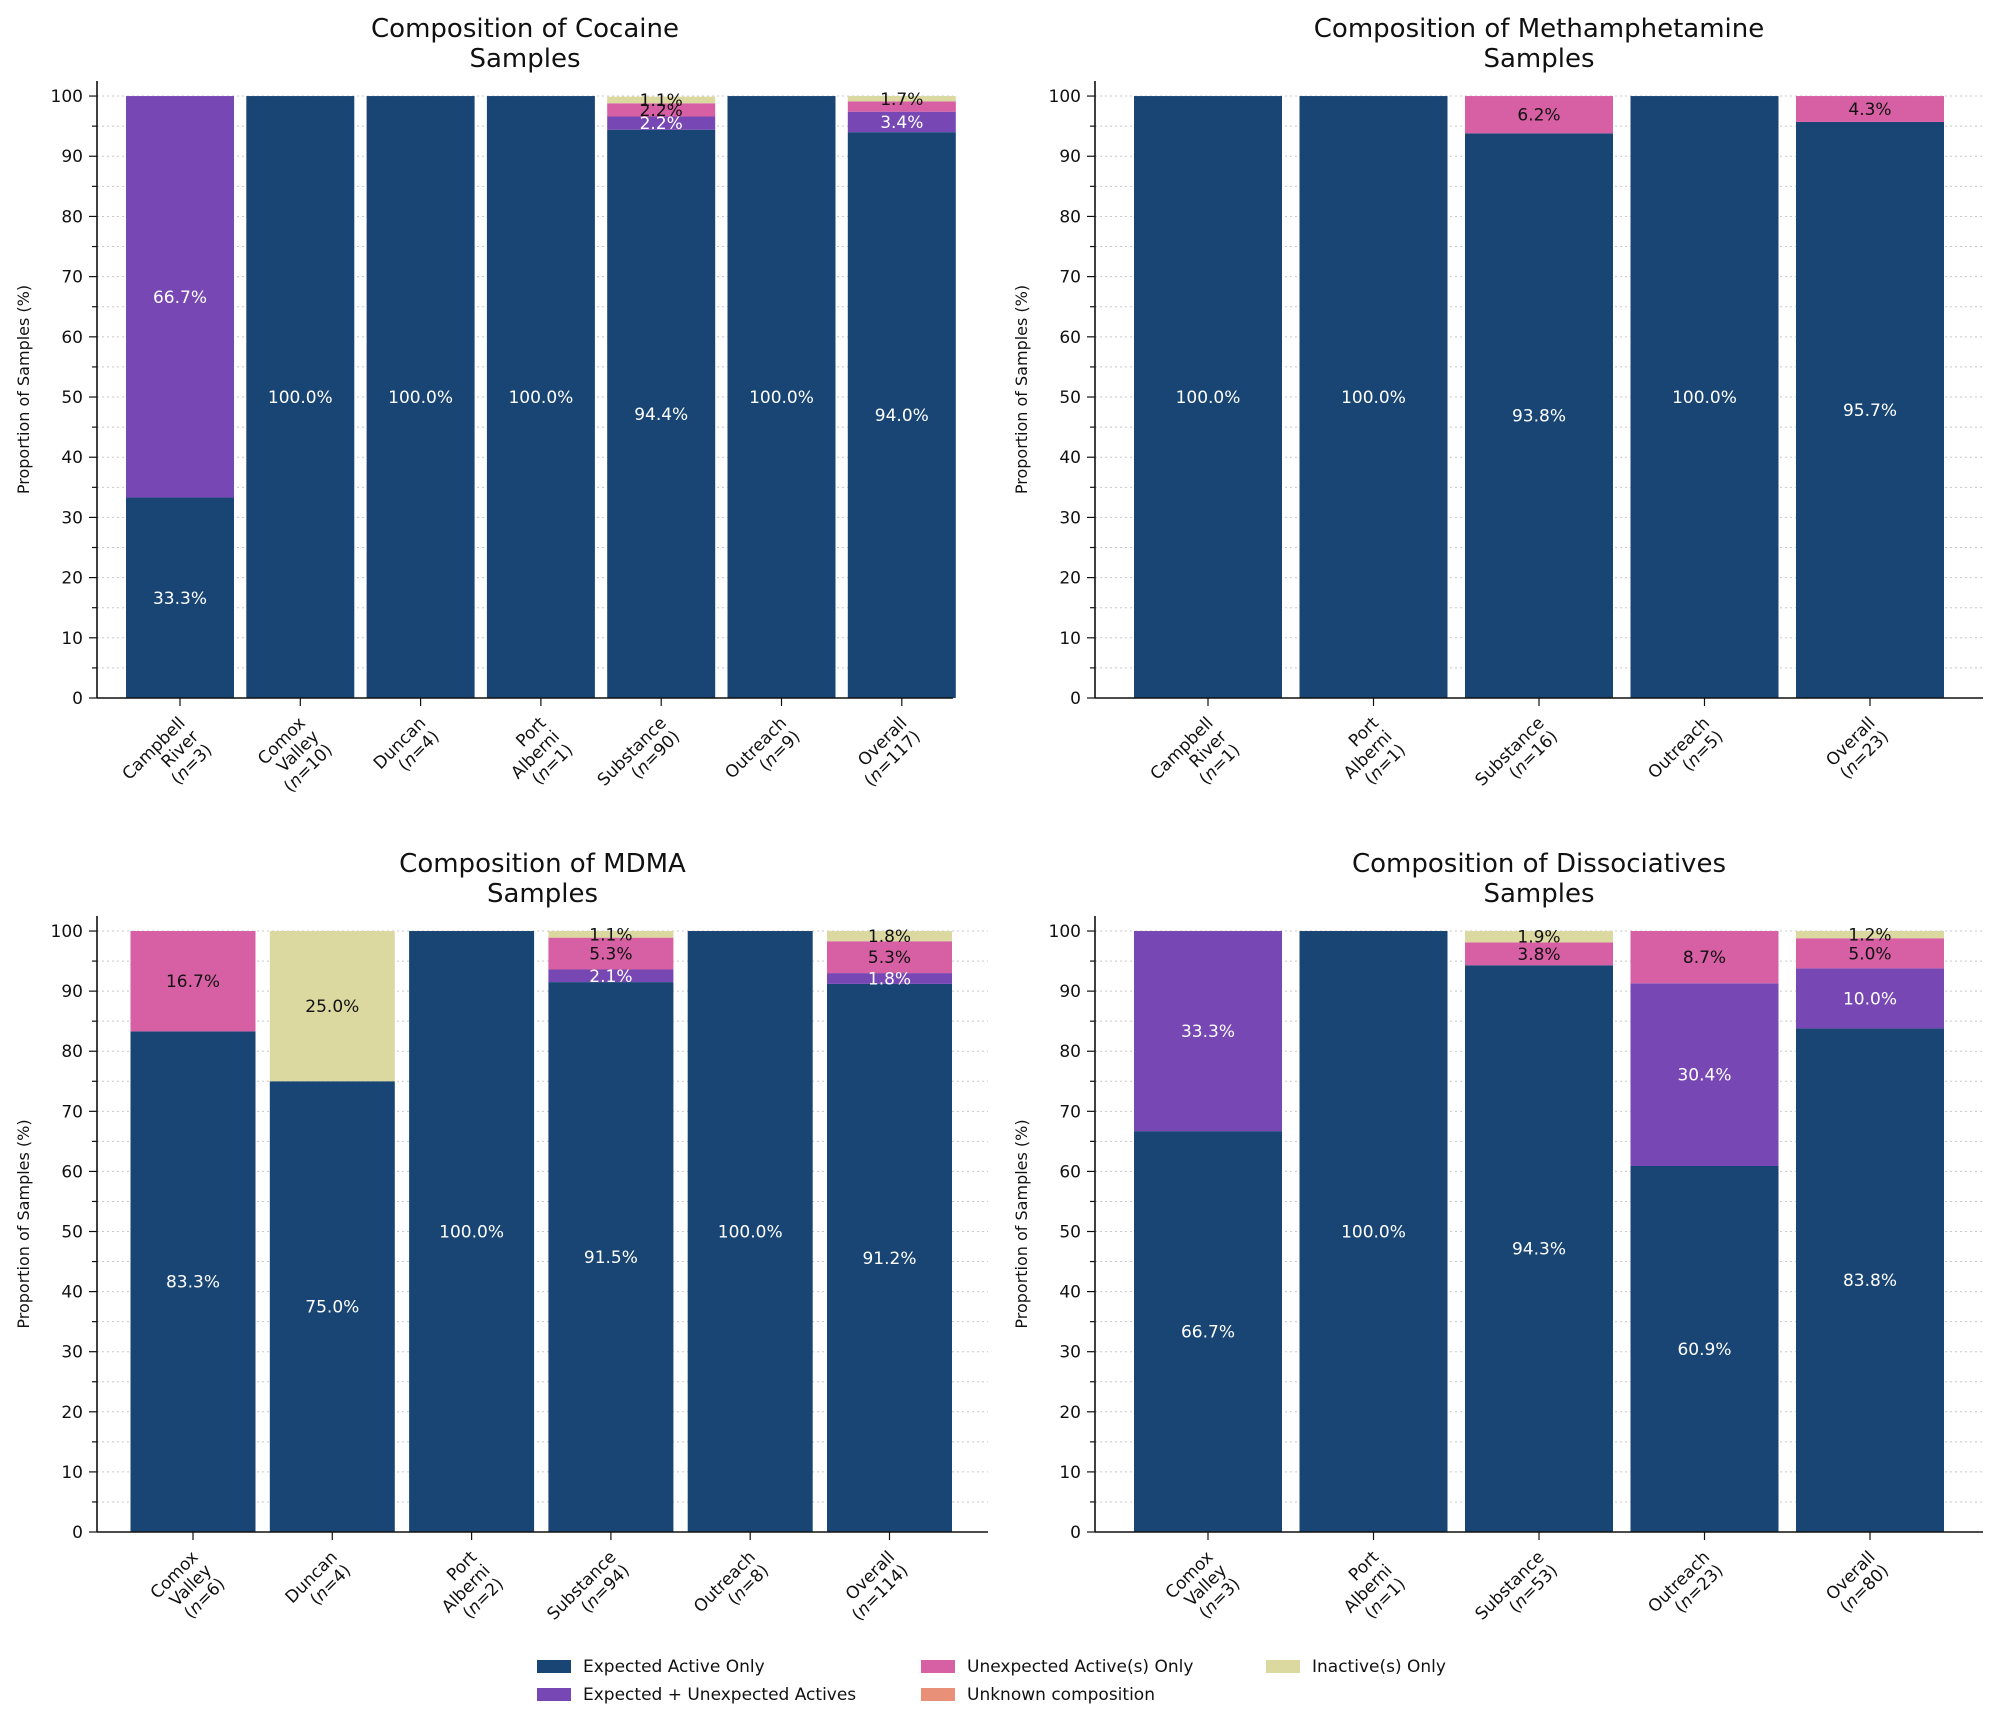 This screenshot has width=2000, height=1730. Describe the element at coordinates (1203, 1588) in the screenshot. I see `x-tick-label: ComoxValley(n=3)` at that location.